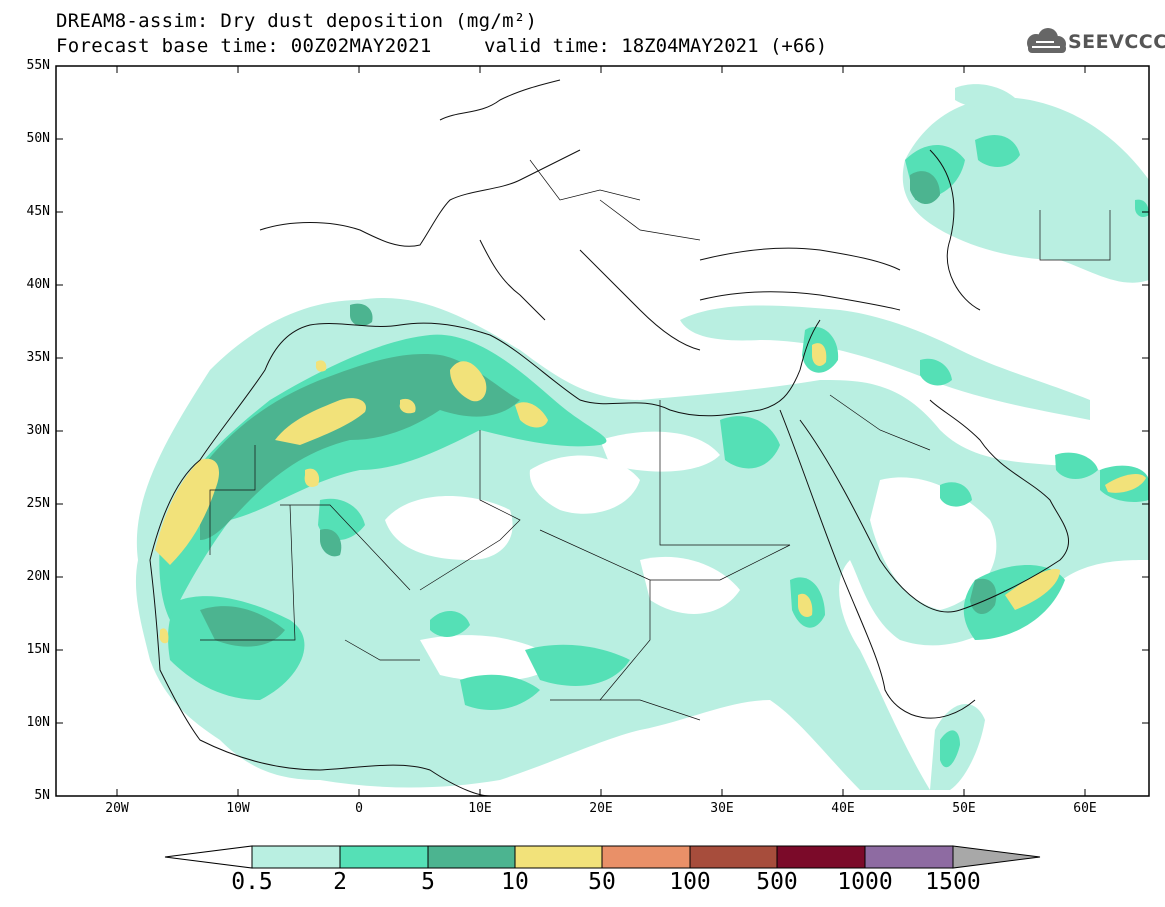 Image resolution: width=1165 pixels, height=907 pixels. What do you see at coordinates (238, 808) in the screenshot?
I see `lon-label: 10W` at bounding box center [238, 808].